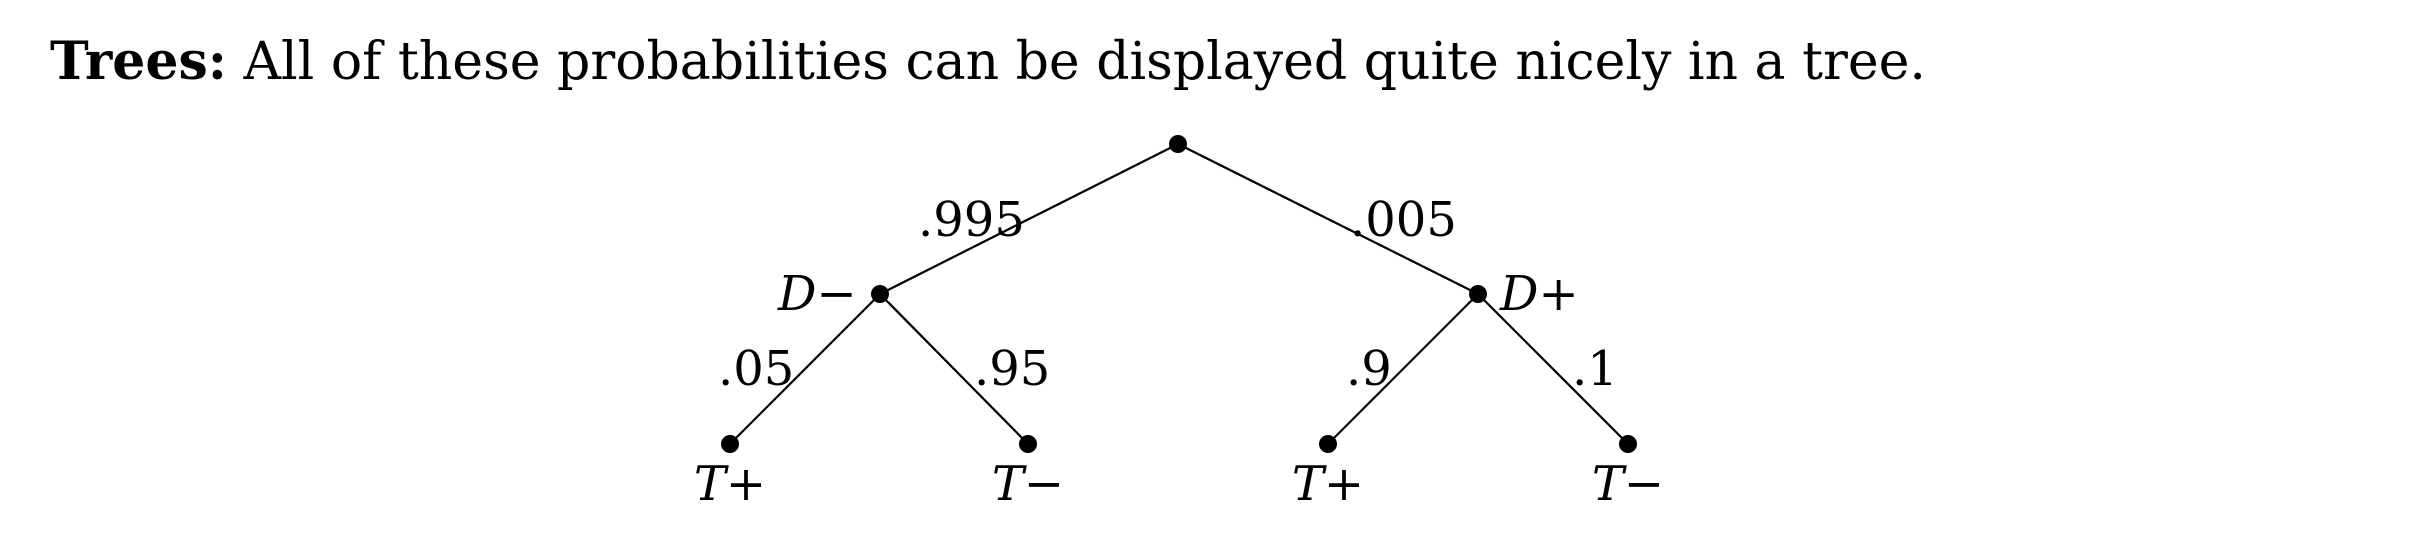 The height and width of the screenshot is (540, 2429). What do you see at coordinates (1369, 369) in the screenshot?
I see `prob-label-d-plus-t-plus: .9` at bounding box center [1369, 369].